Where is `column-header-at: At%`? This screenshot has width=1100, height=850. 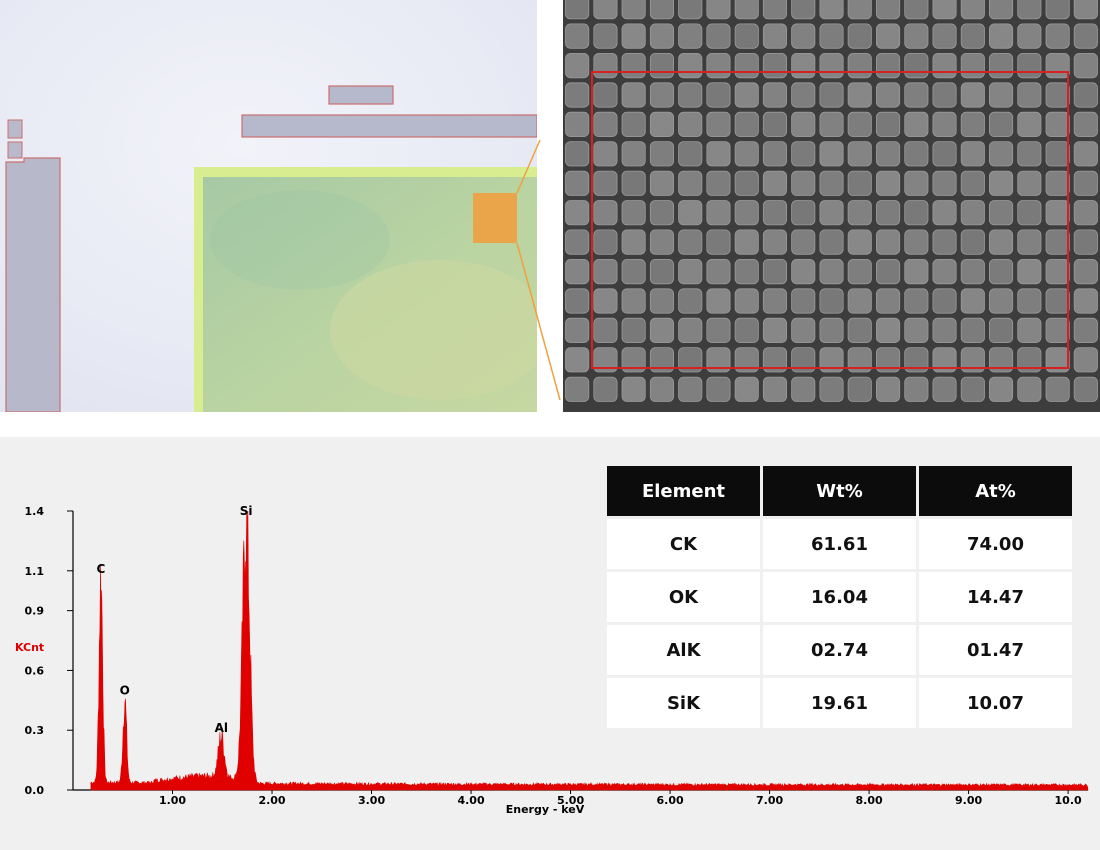 column-header-at: At% is located at coordinates (995, 491).